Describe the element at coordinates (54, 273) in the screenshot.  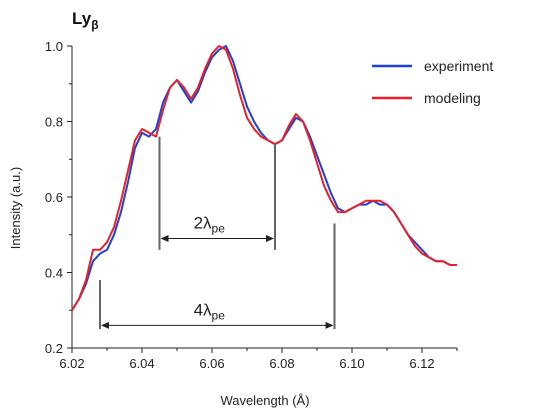
I see `y-tick-label: 0.4` at that location.